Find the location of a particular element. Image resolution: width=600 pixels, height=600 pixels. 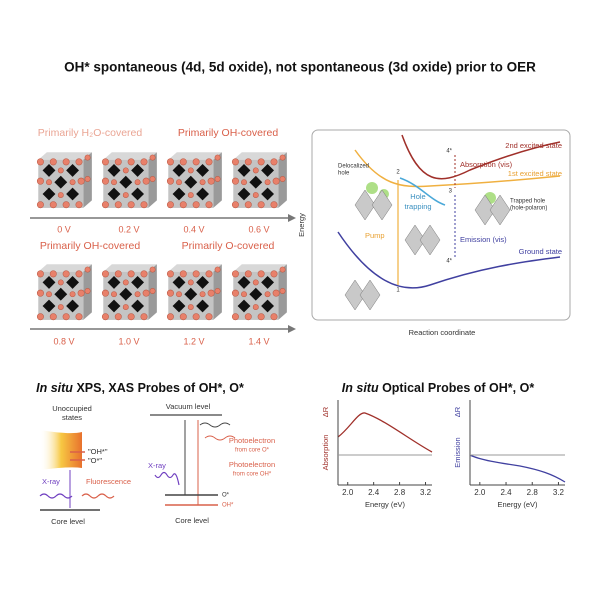

coverage-label: Primarily H₂O-covered is located at coordinates (90, 133).